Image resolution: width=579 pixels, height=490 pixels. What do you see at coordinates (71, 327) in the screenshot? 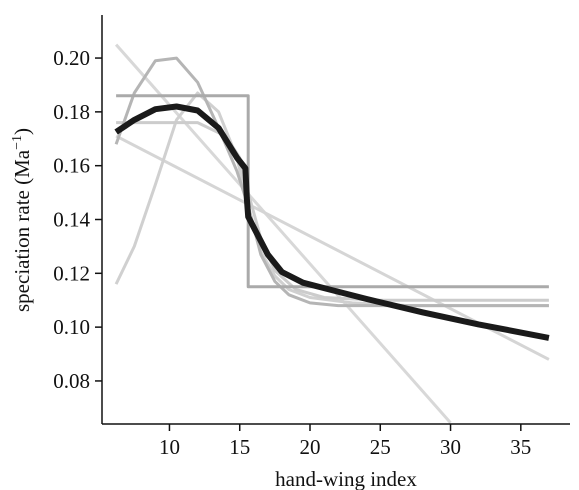
I see `y-tick-label: 0.10` at bounding box center [71, 327].